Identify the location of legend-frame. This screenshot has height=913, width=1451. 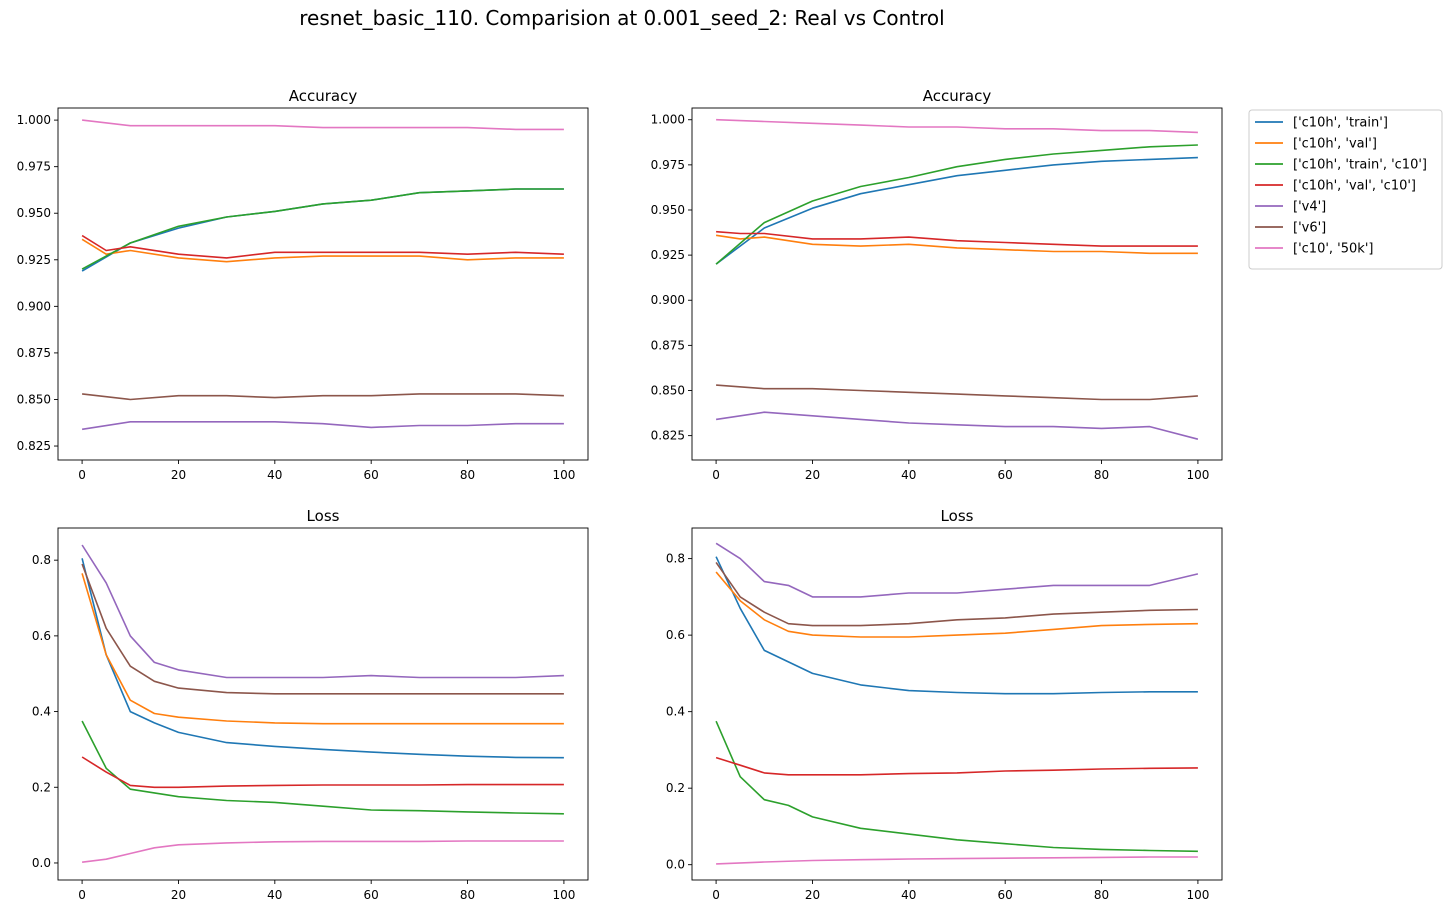
(1345, 189).